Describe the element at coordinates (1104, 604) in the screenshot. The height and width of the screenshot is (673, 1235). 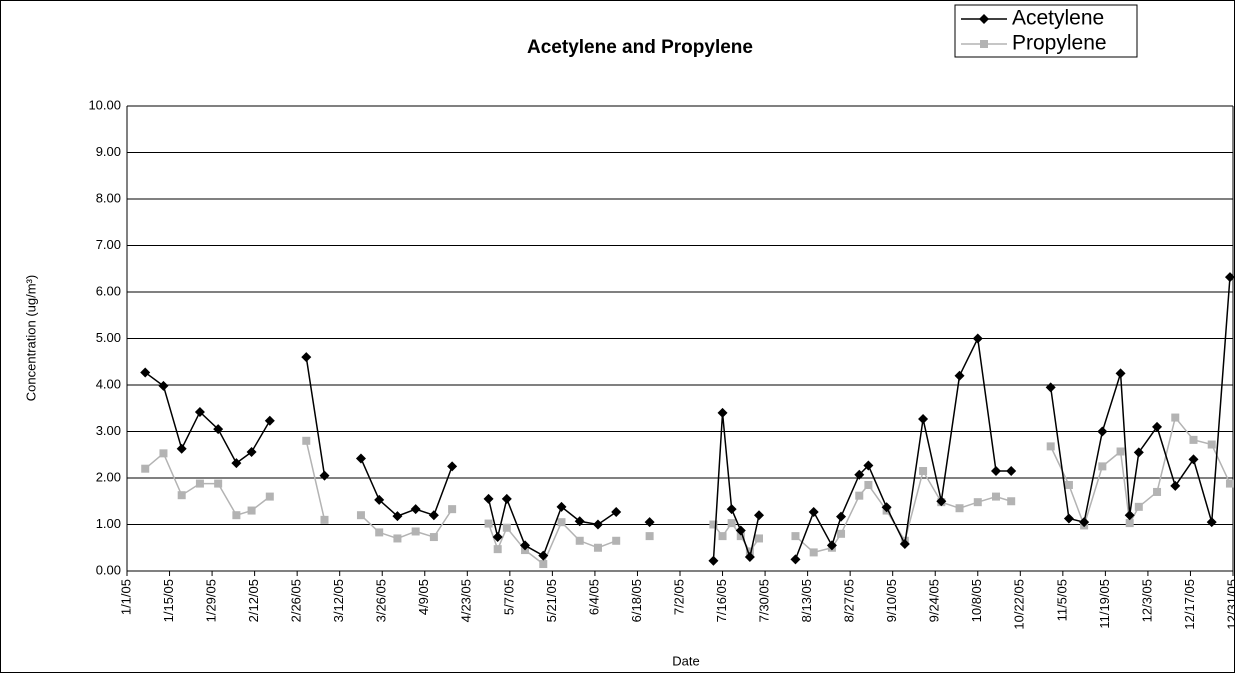
I see `x-tick-label: 11/19/05` at that location.